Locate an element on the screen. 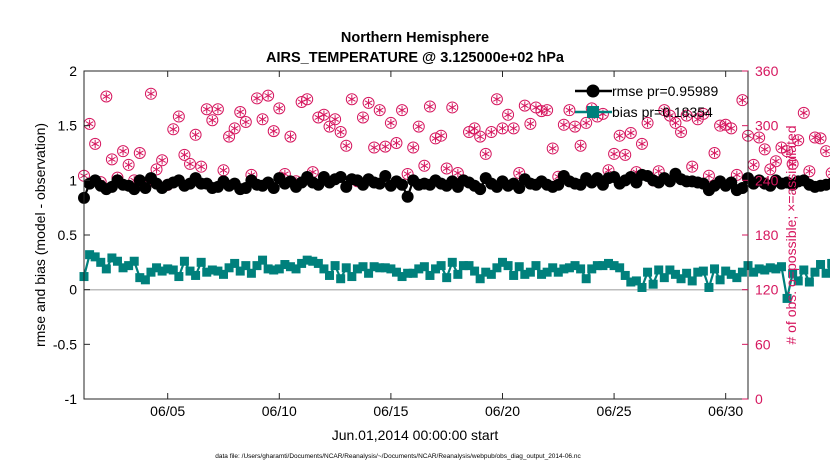 This screenshot has height=475, width=830. x-tick-label: 06/15 is located at coordinates (390, 411).